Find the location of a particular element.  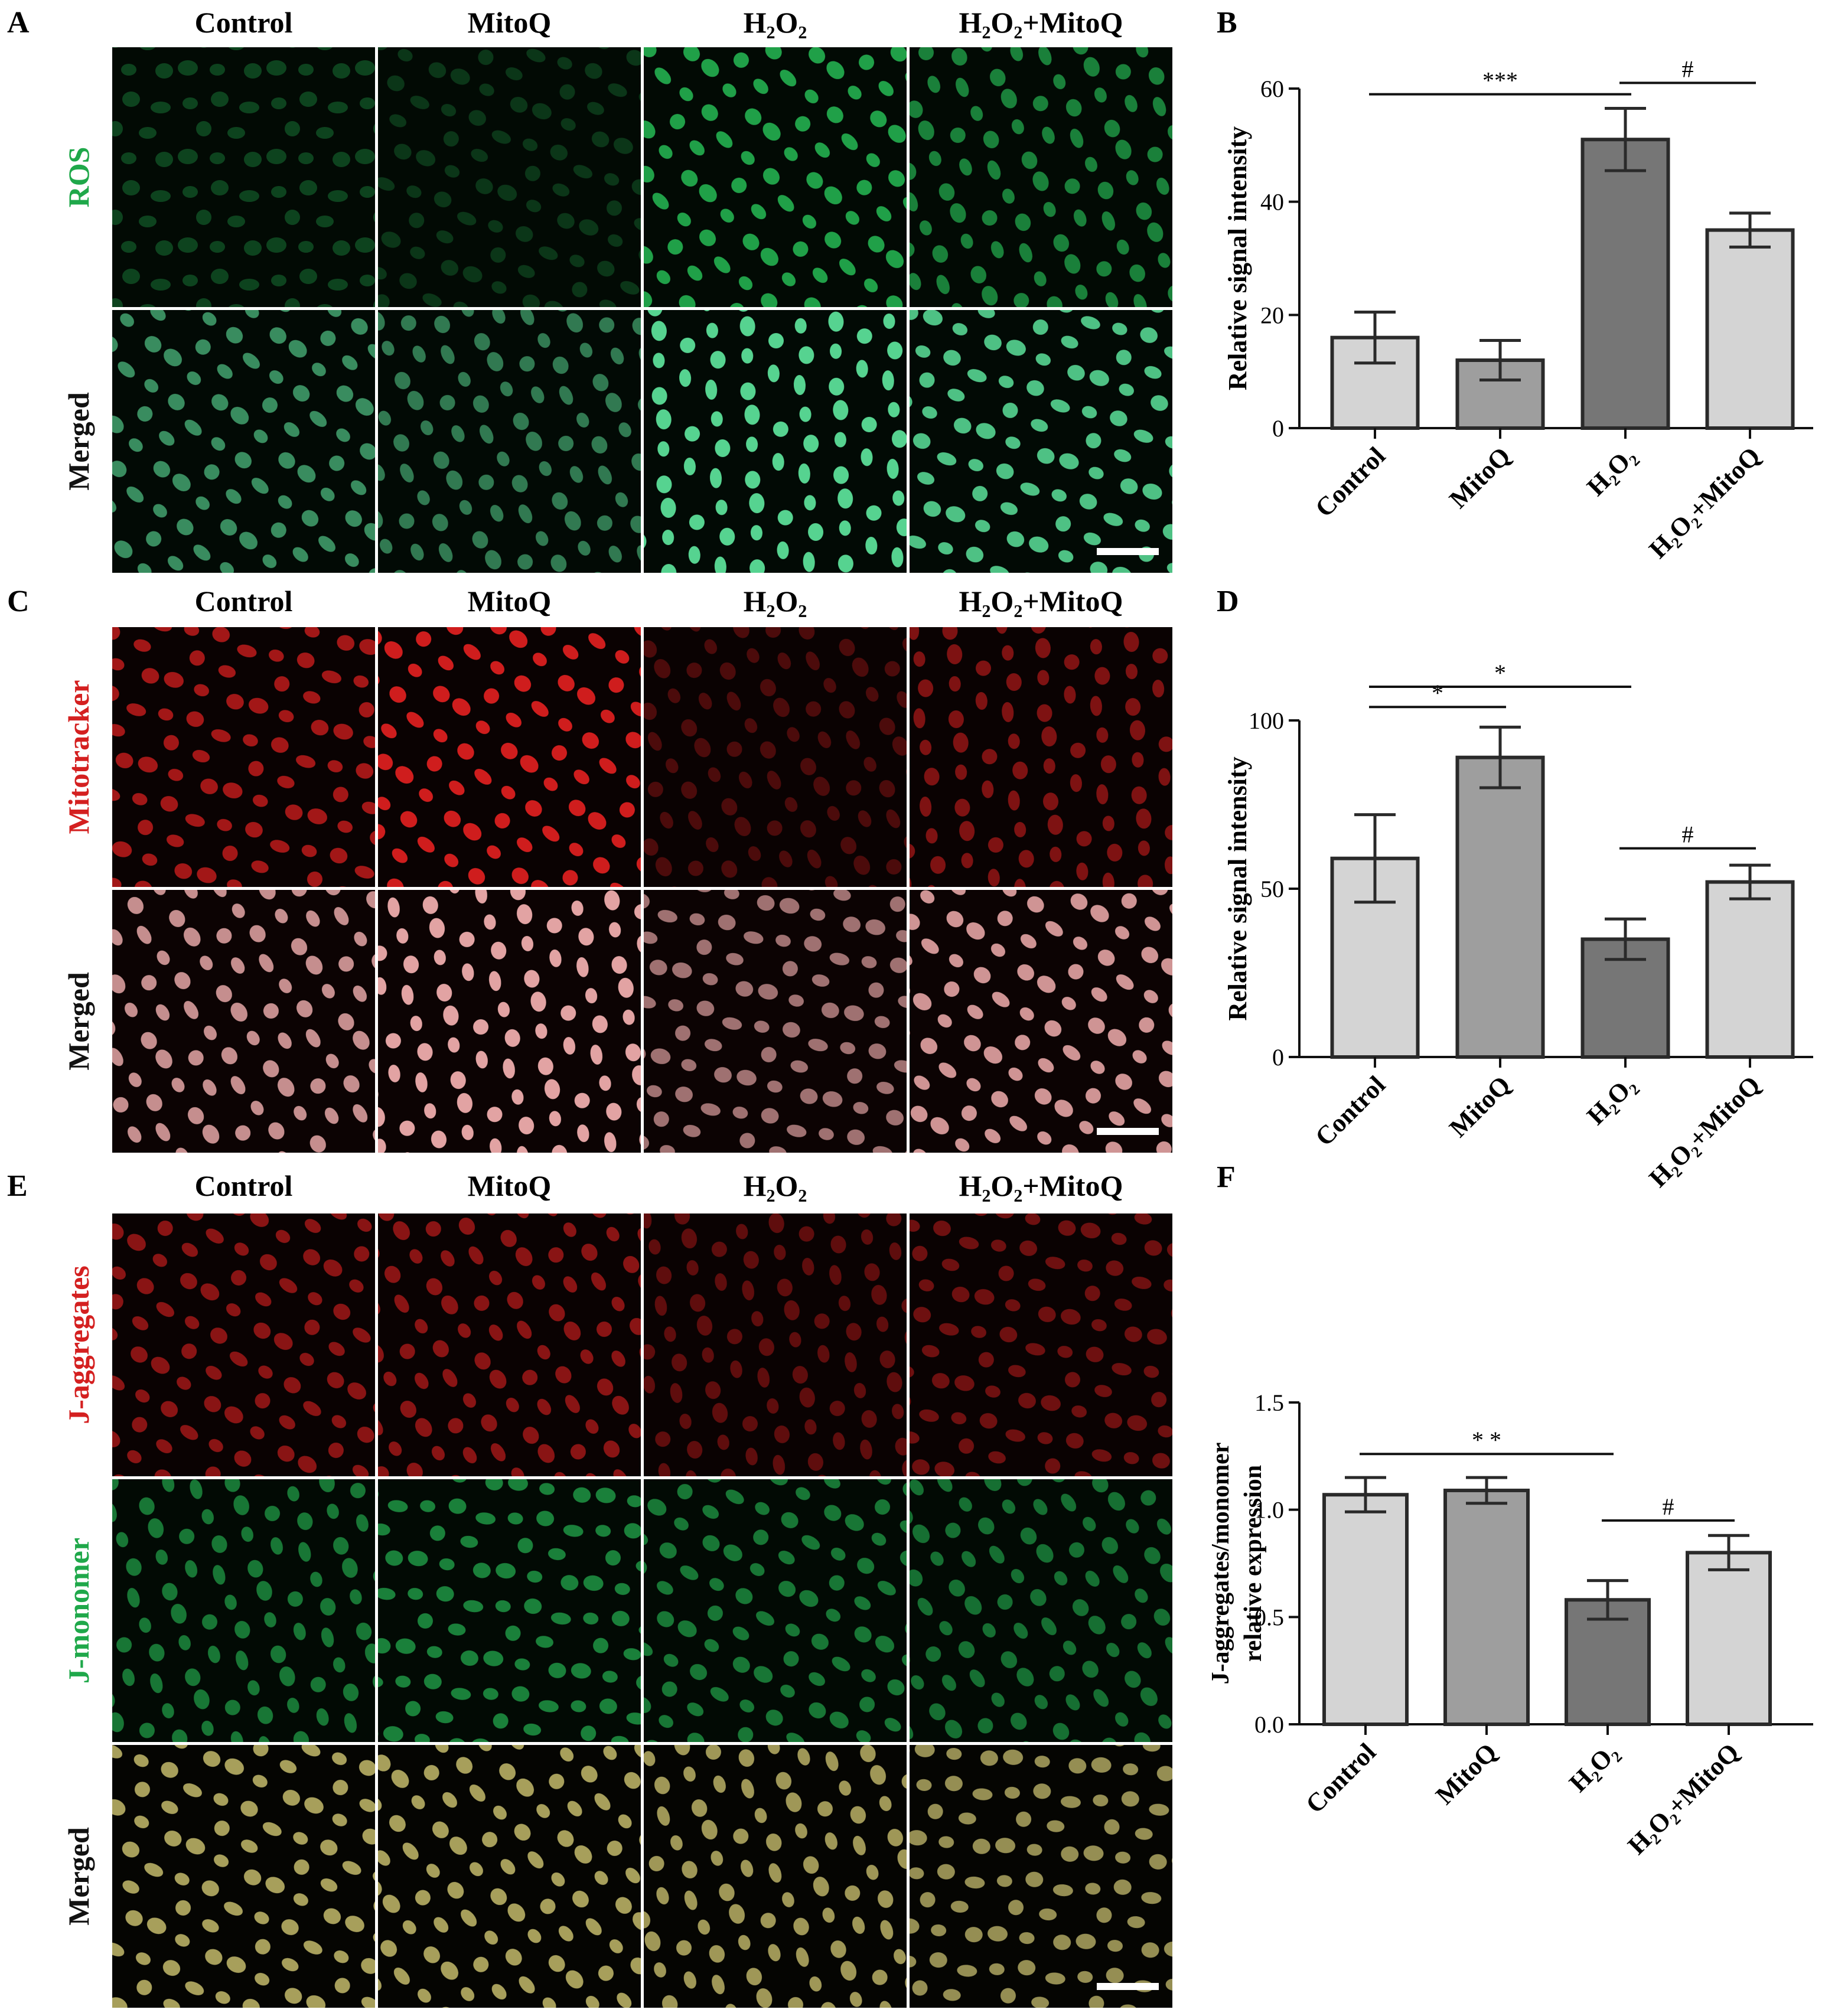

row-label: Mitotracker is located at coordinates (78, 757).